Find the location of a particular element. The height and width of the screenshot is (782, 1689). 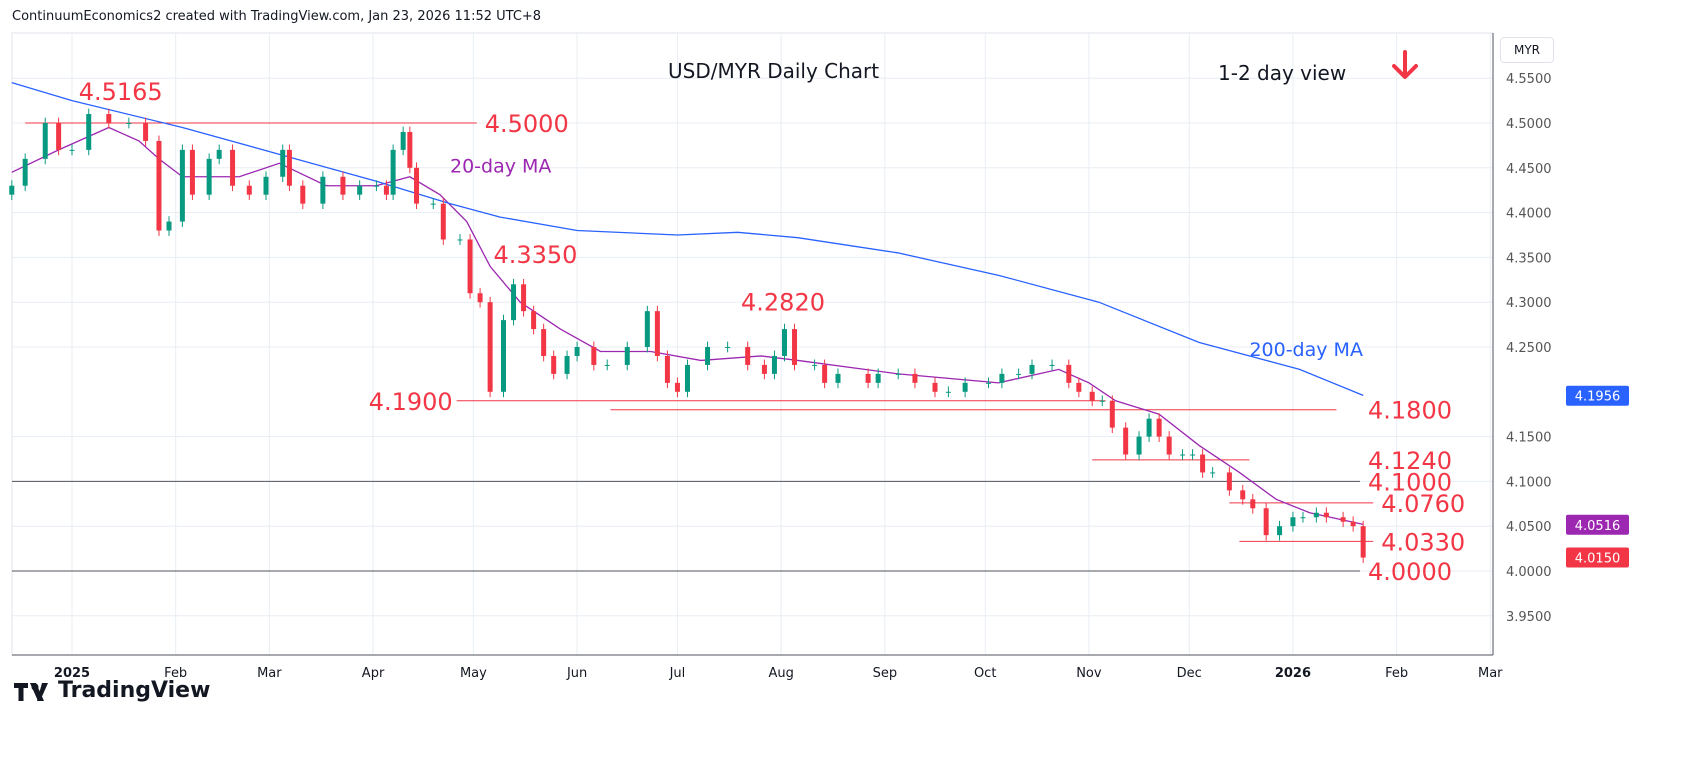

price-badge is located at coordinates (1597, 524).